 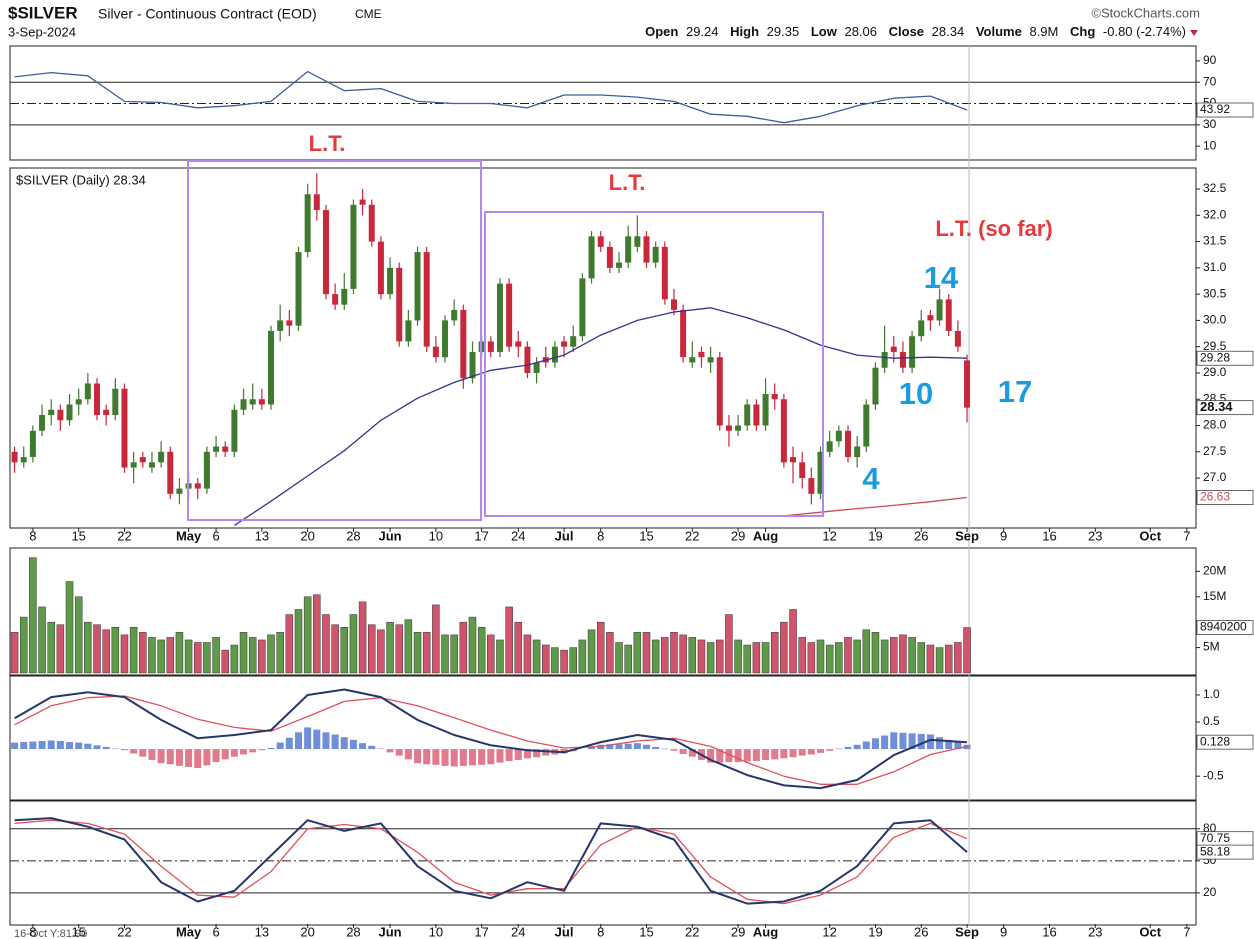 I want to click on macd-line, so click(x=491, y=739).